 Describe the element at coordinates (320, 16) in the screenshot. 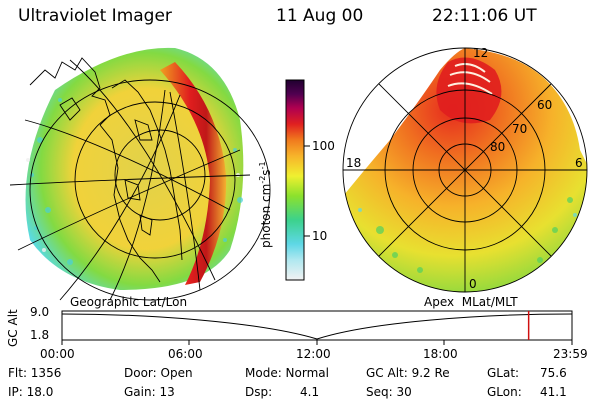

I see `observation-date: 11 Aug 00` at that location.